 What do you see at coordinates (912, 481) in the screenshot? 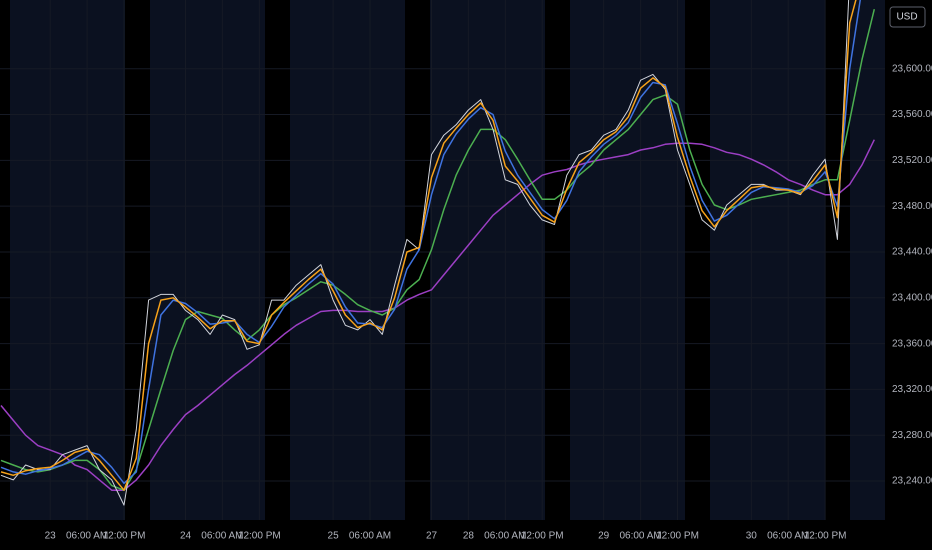
I see `y-tick-label: 23,240.00` at bounding box center [912, 481].